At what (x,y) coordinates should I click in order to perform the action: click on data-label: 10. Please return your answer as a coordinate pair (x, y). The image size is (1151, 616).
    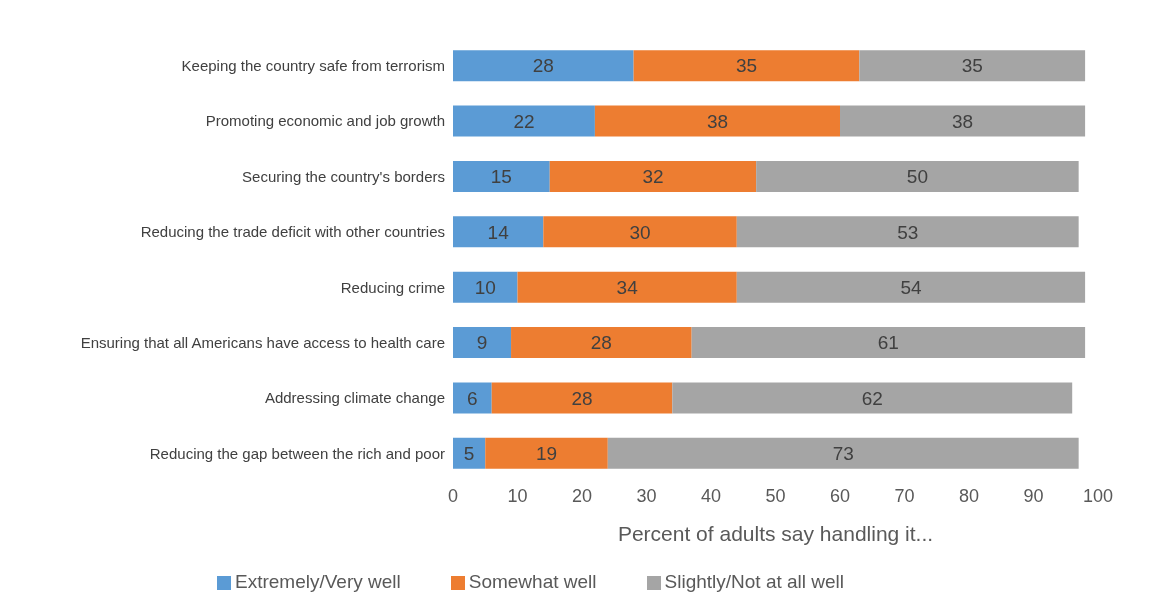
    Looking at the image, I should click on (485, 287).